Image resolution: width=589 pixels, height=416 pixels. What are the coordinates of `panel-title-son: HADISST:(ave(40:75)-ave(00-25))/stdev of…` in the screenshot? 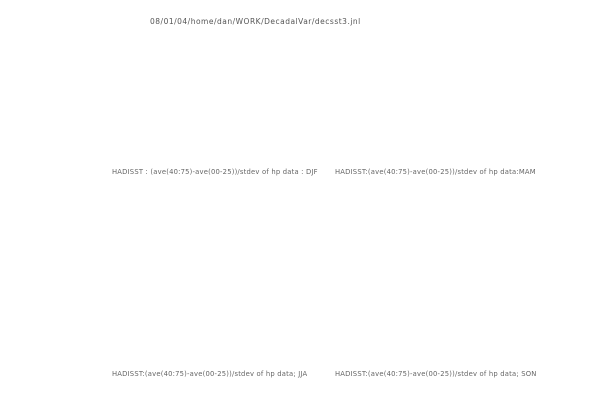 It's located at (436, 374).